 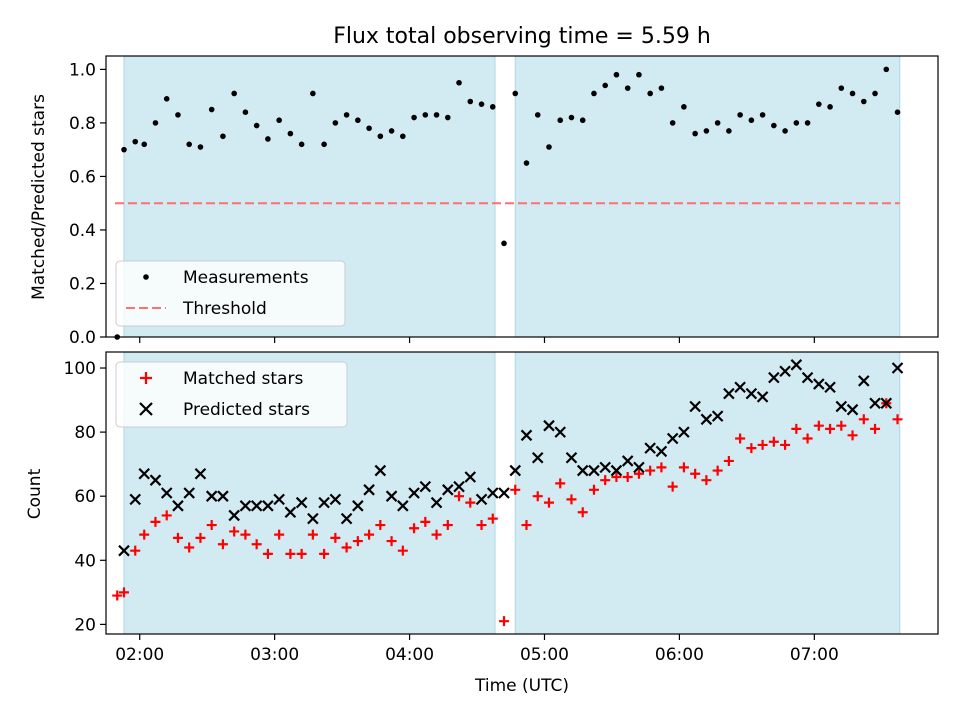 What do you see at coordinates (246, 410) in the screenshot?
I see `legend-label: Predicted stars` at bounding box center [246, 410].